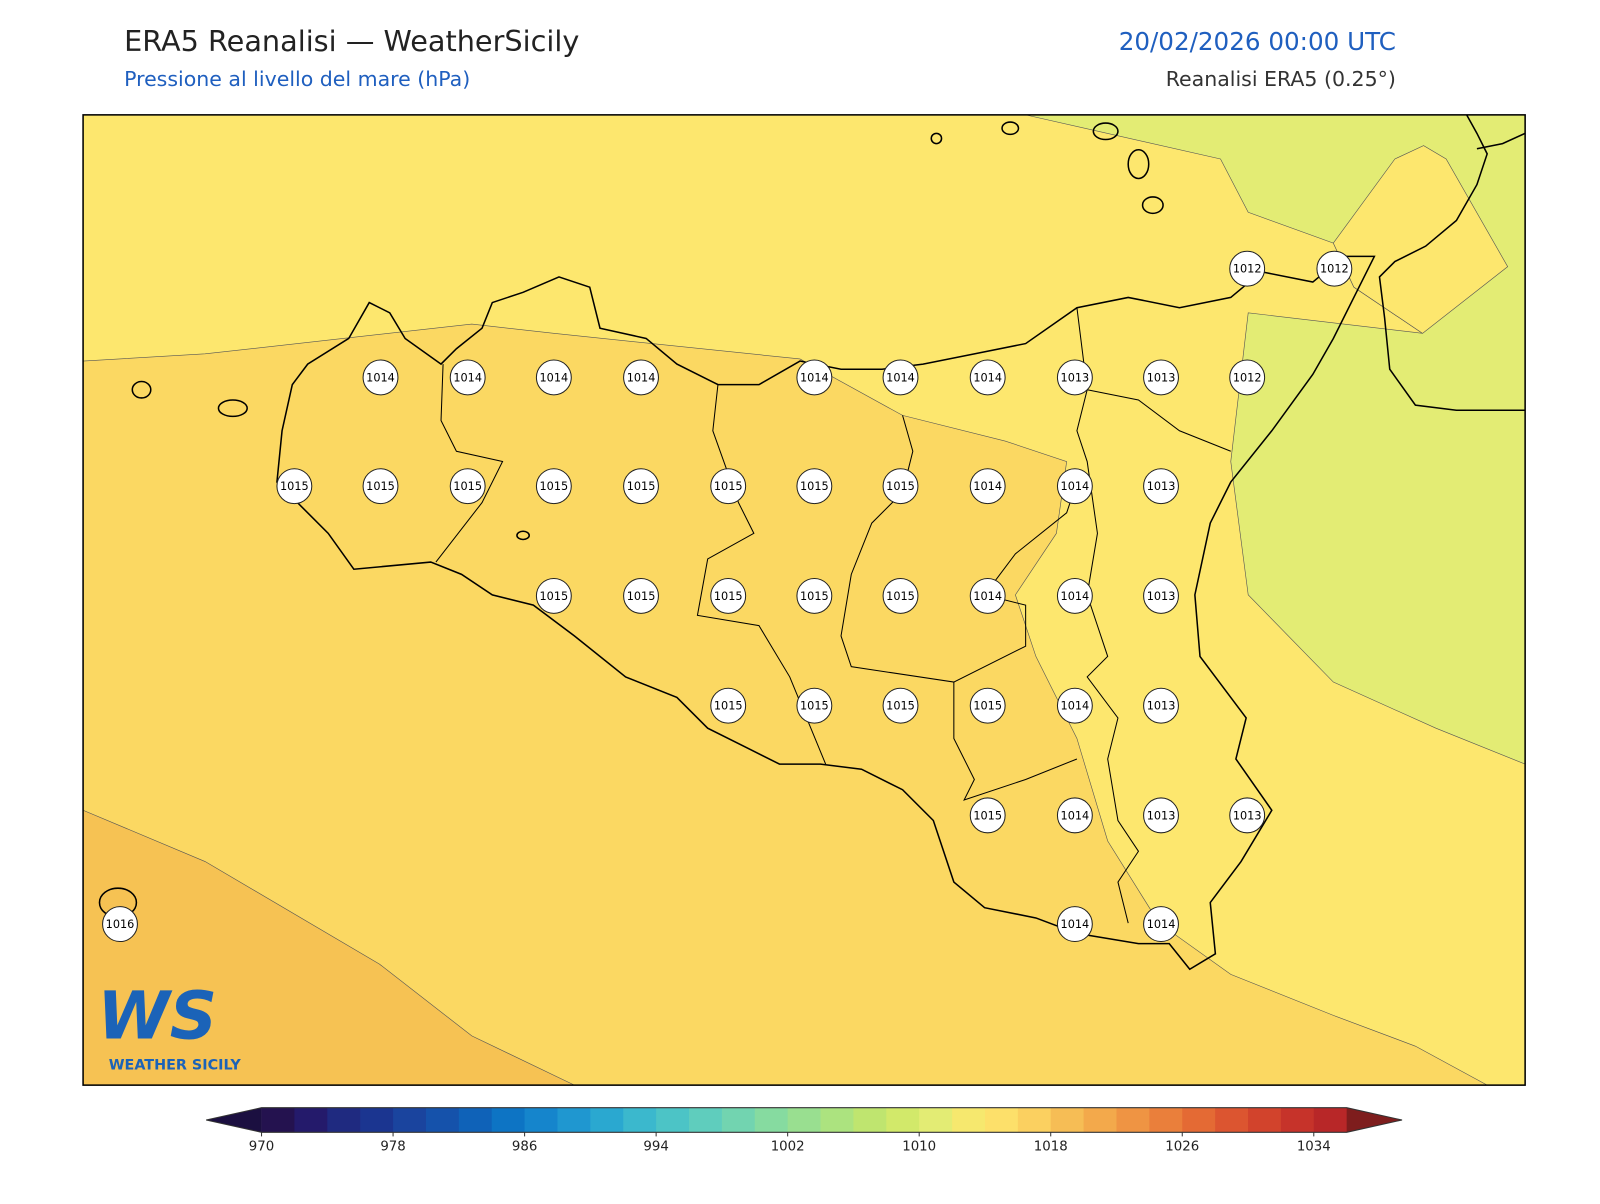 The image size is (1600, 1204). Describe the element at coordinates (1420, 239) in the screenshot. I see `field-1012-pocket` at that location.